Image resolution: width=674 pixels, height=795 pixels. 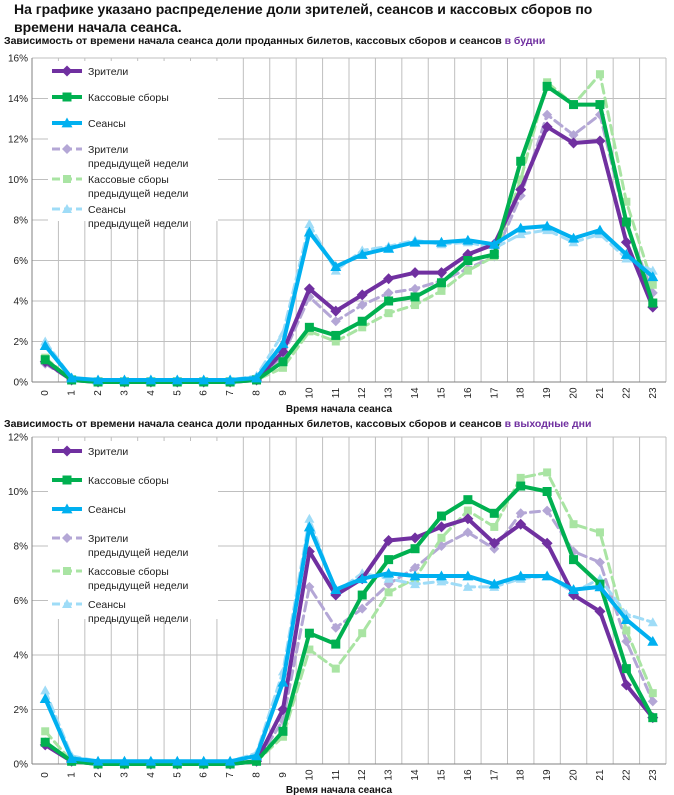 What do you see at coordinates (494, 393) in the screenshot?
I see `weekday-xtick-label: 17` at bounding box center [494, 393].